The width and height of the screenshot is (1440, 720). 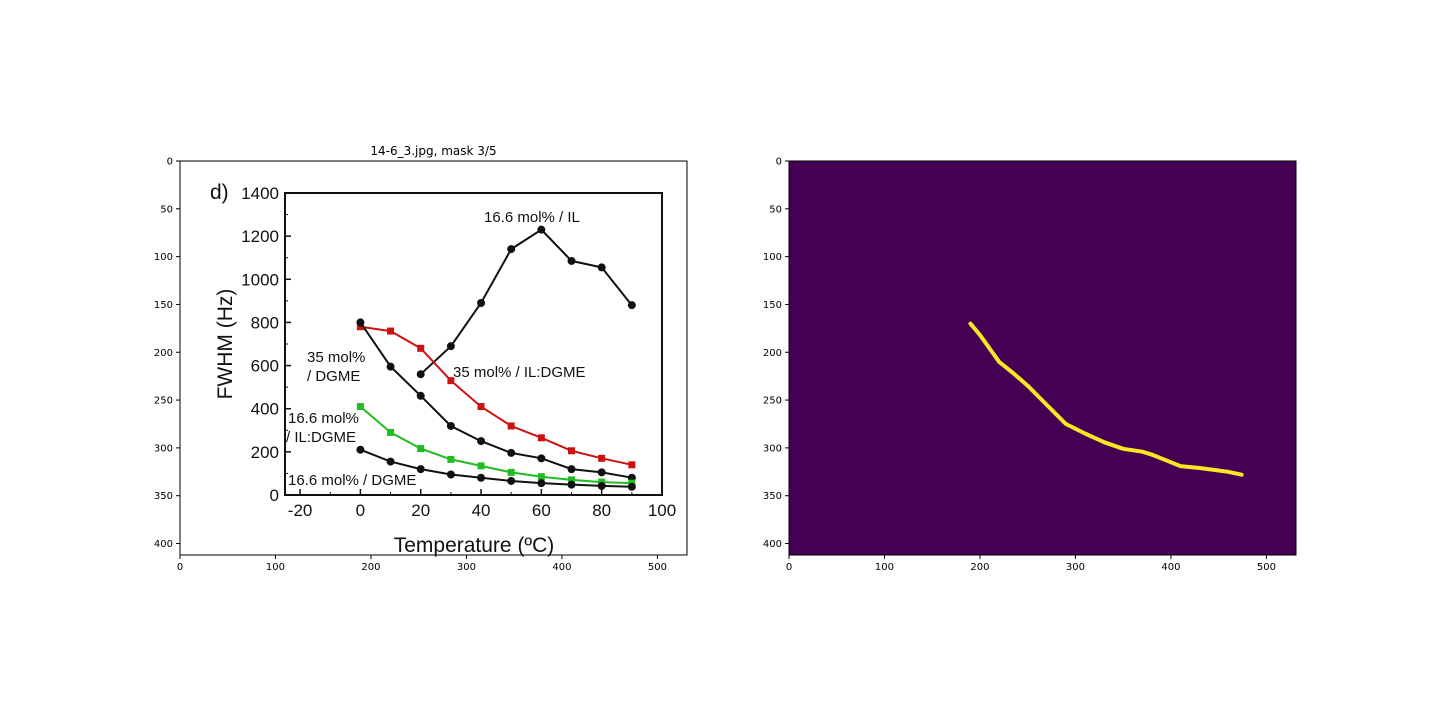 I want to click on left-x-tick-label: 100, so click(x=275, y=567).